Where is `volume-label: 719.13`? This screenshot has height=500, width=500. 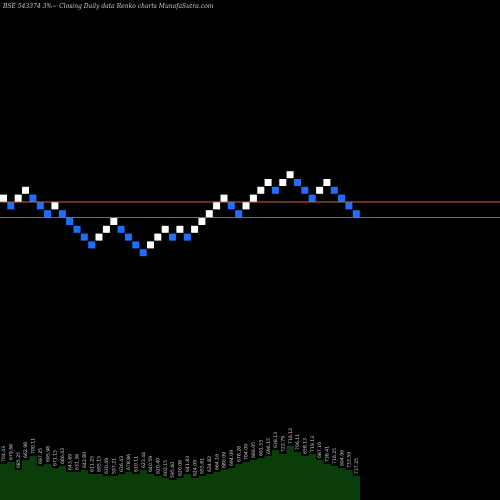 volume-label: 719.13 is located at coordinates (313, 444).